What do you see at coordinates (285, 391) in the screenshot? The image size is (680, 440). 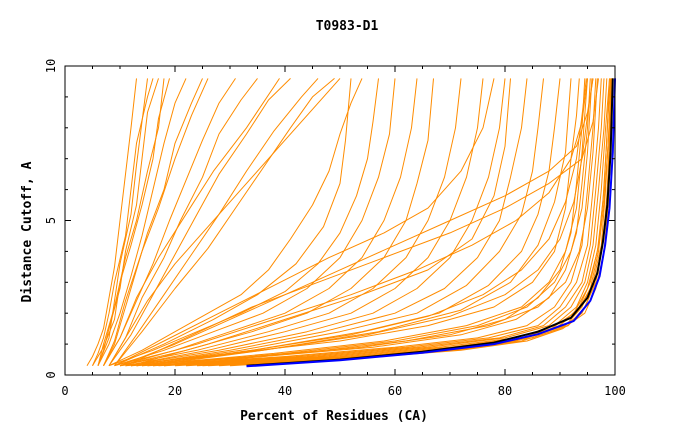 I see `x-tick-label: 40` at bounding box center [285, 391].